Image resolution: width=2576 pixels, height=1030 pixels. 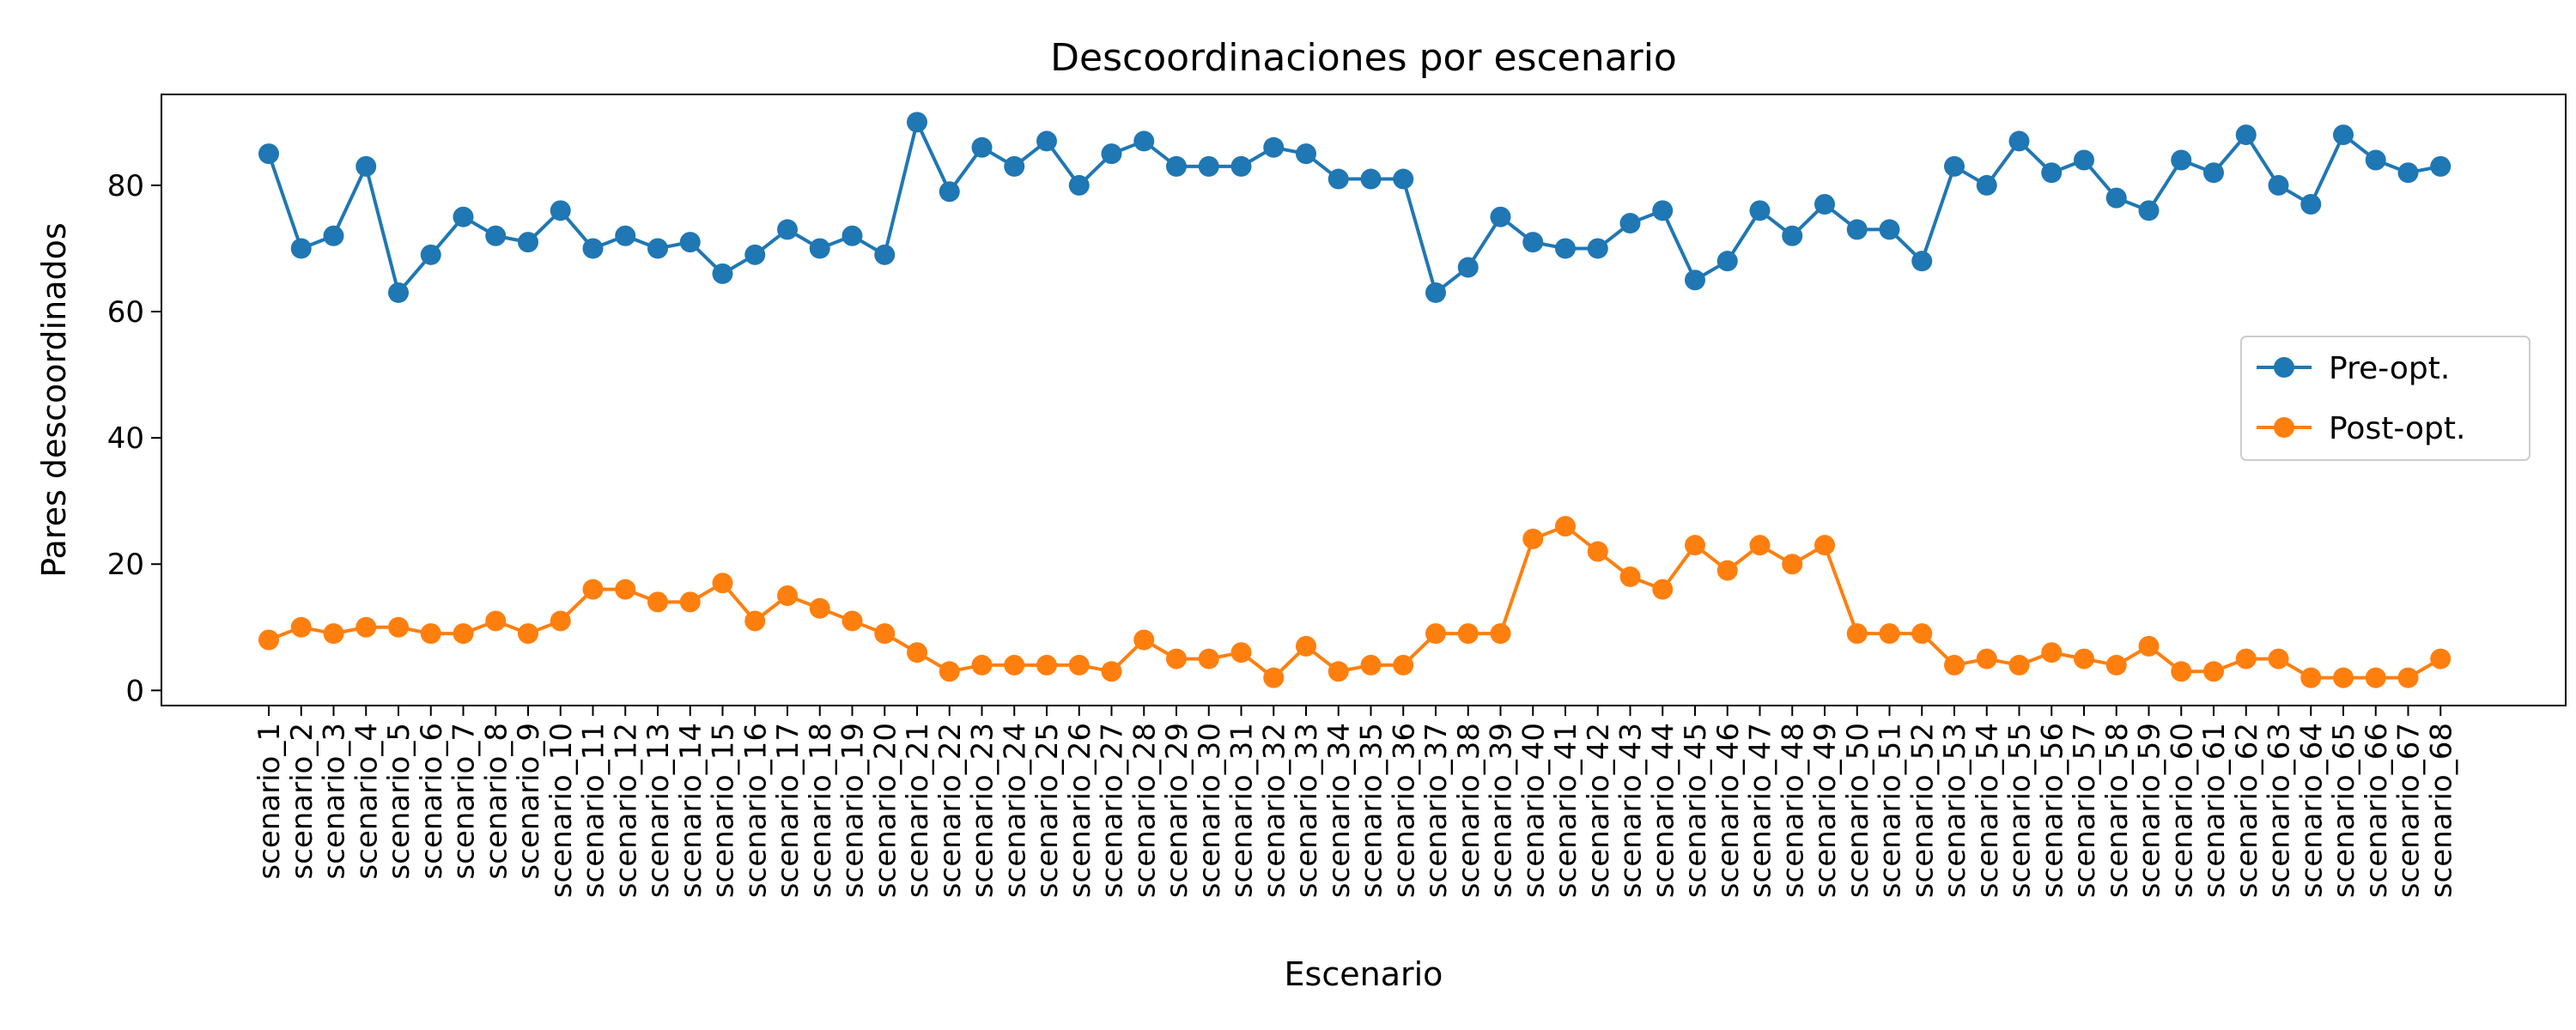 I want to click on x-tick-label: scenario_16, so click(x=755, y=810).